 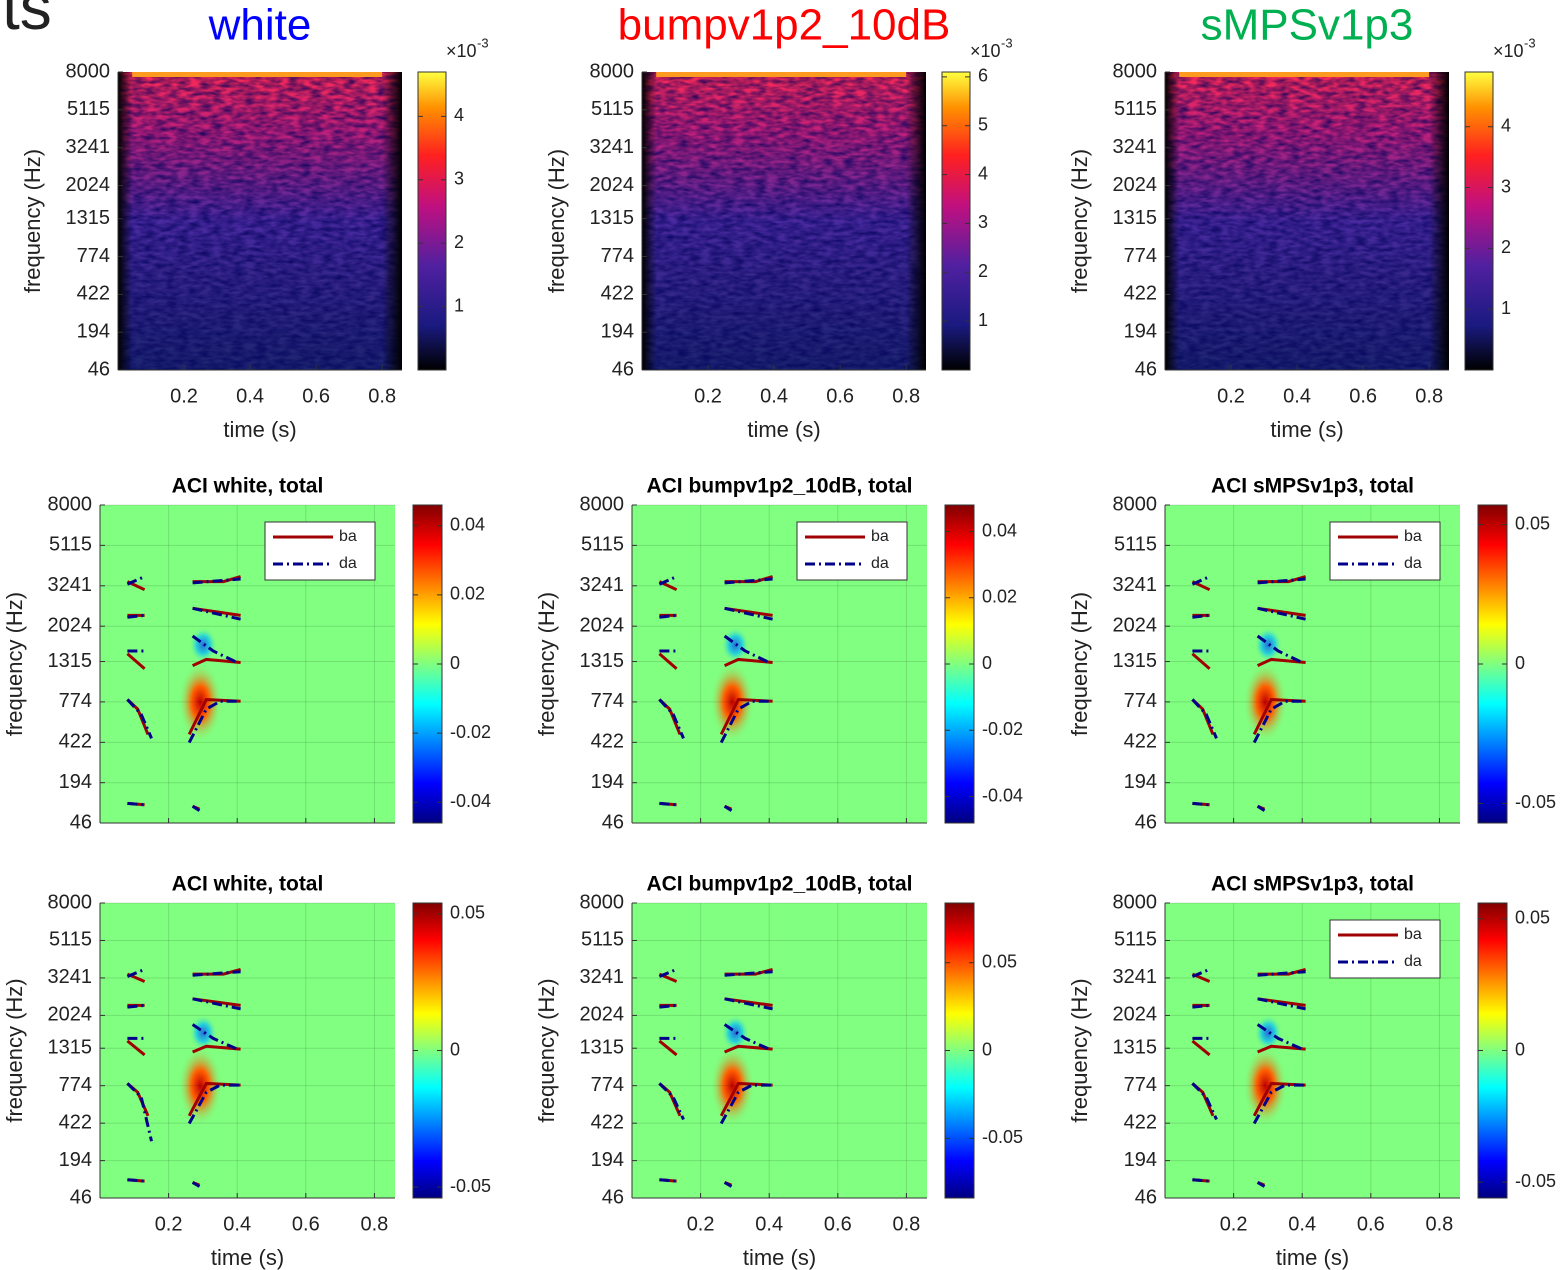 I want to click on heatmap-image, so click(x=247, y=1050).